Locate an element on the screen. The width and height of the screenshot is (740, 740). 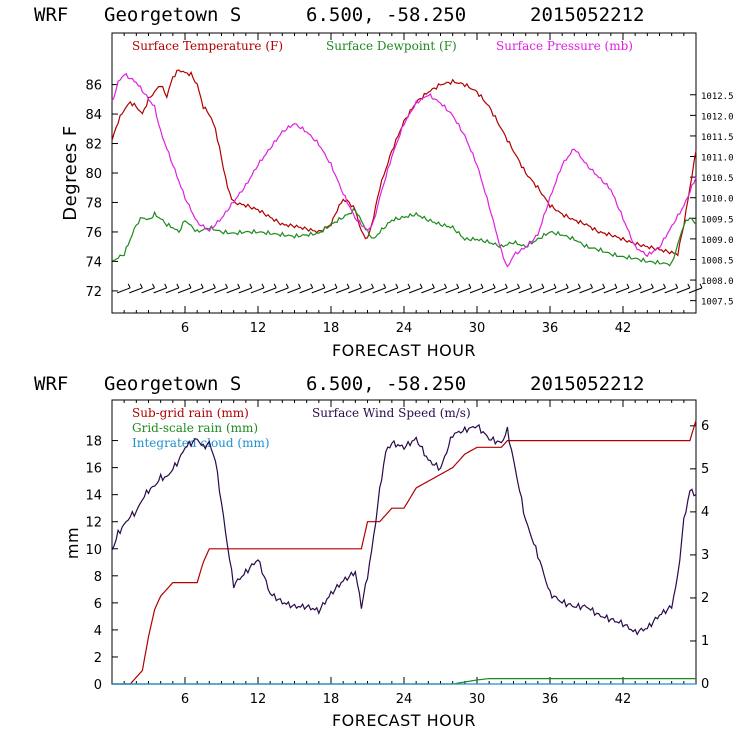
y2-tick-label: 6 is located at coordinates (705, 426).